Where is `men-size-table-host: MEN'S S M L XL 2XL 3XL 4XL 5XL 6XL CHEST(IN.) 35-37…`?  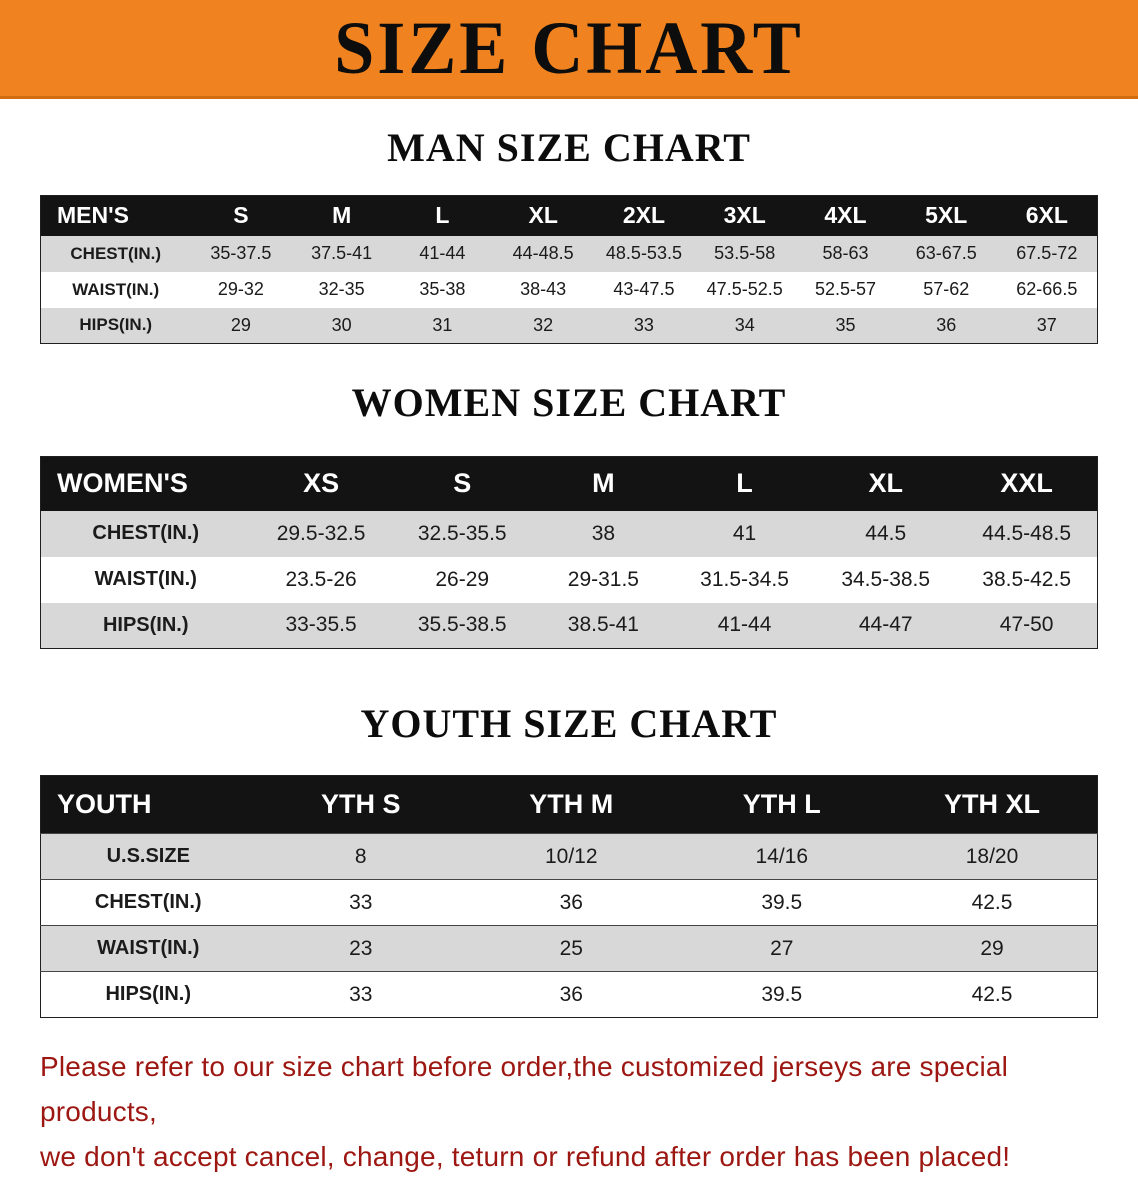
men-size-table-host: MEN'S S M L XL 2XL 3XL 4XL 5XL 6XL CHEST(IN.) 35-37… is located at coordinates (569, 269).